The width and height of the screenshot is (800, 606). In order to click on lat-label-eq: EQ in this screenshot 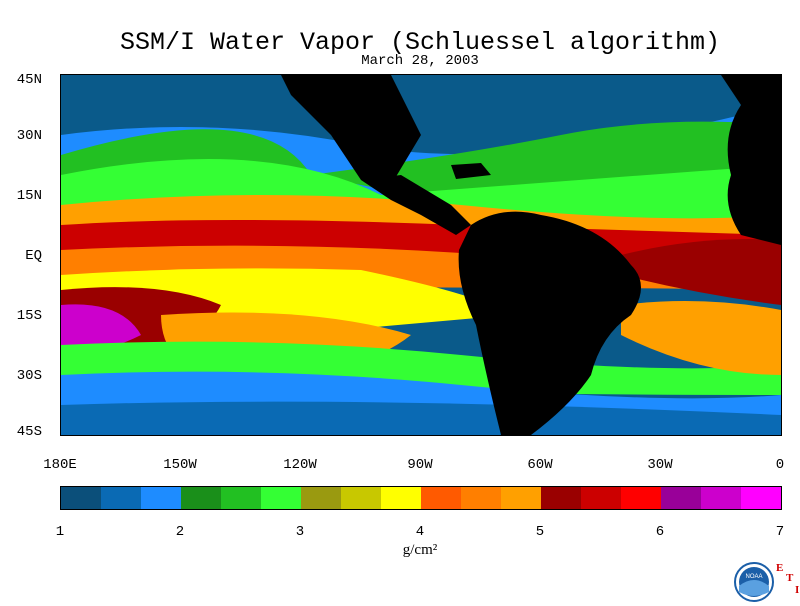, I will do `click(33, 256)`.